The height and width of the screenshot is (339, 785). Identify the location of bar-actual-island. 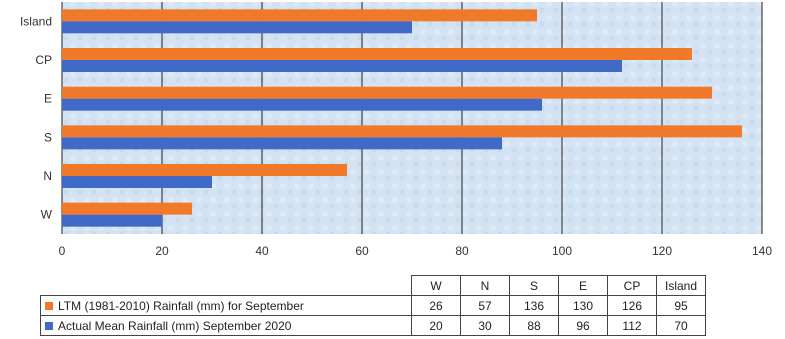
(237, 27).